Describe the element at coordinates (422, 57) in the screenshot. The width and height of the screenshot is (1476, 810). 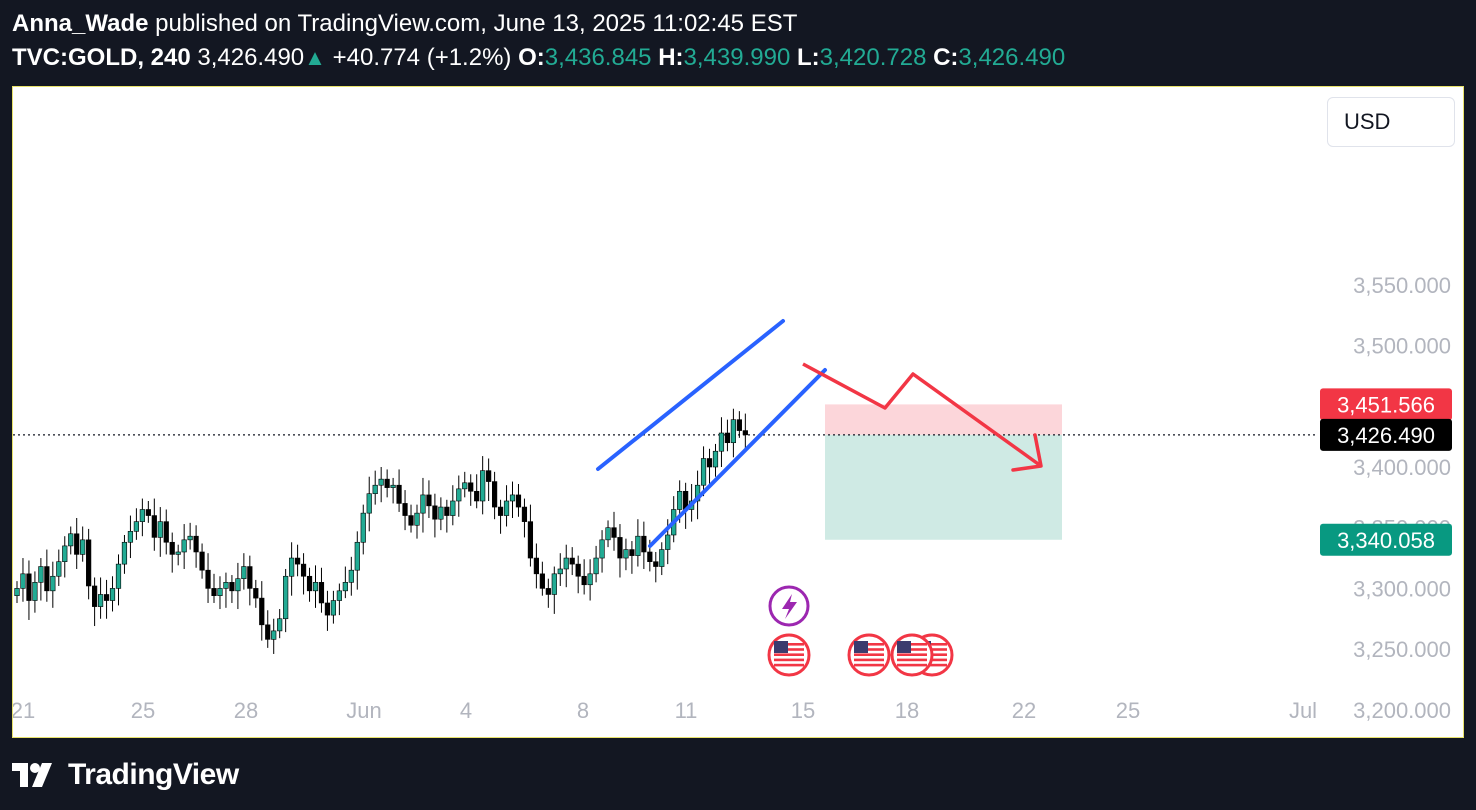
I see `price-change: +40.774 (+1.2%)` at that location.